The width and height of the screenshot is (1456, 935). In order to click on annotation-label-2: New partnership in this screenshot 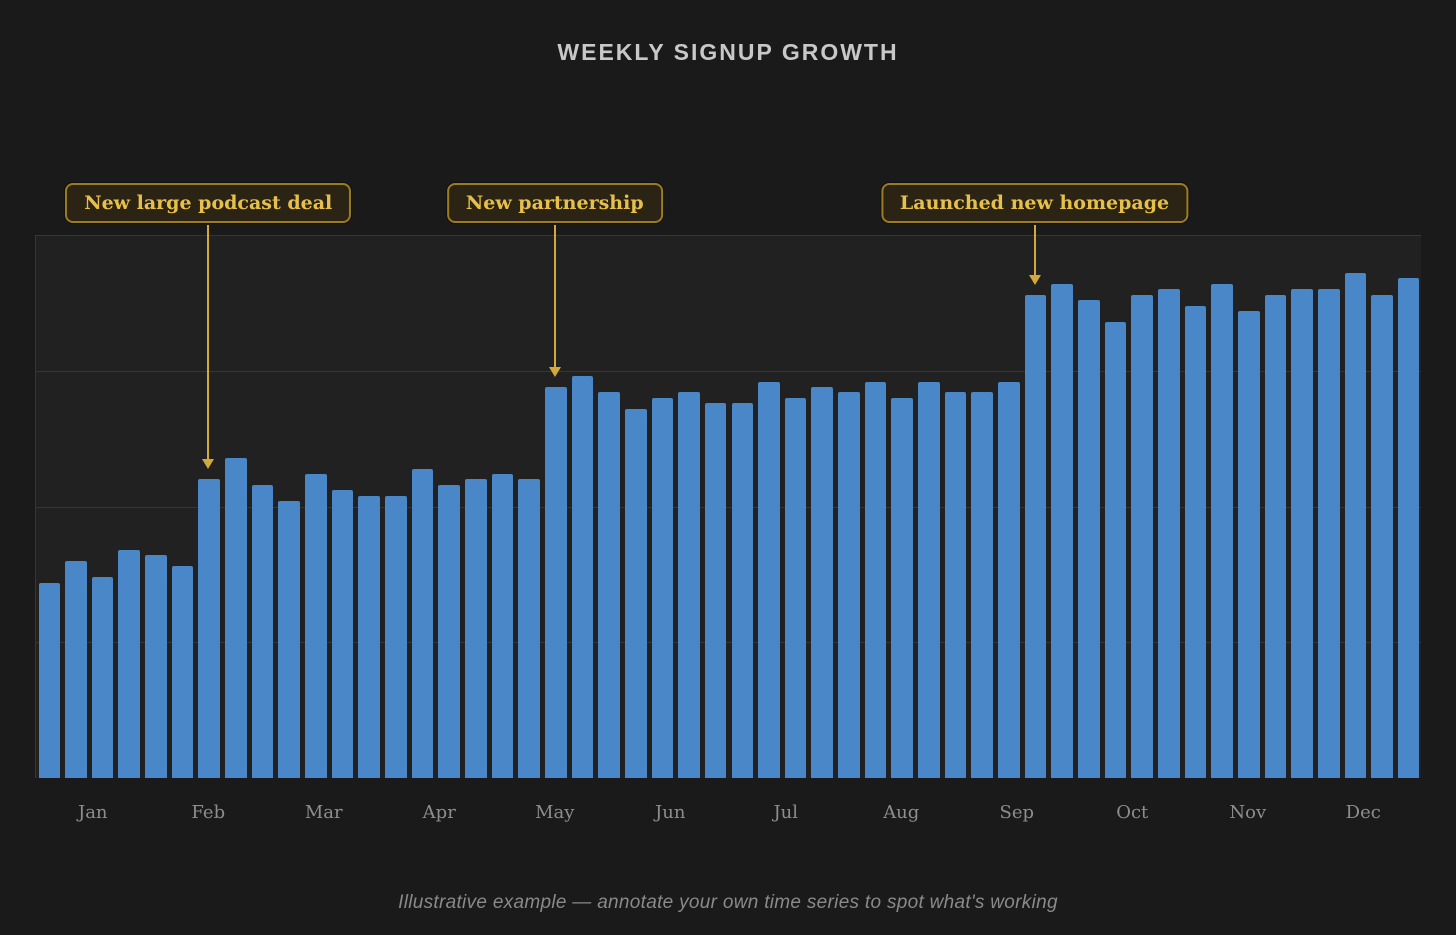, I will do `click(554, 203)`.